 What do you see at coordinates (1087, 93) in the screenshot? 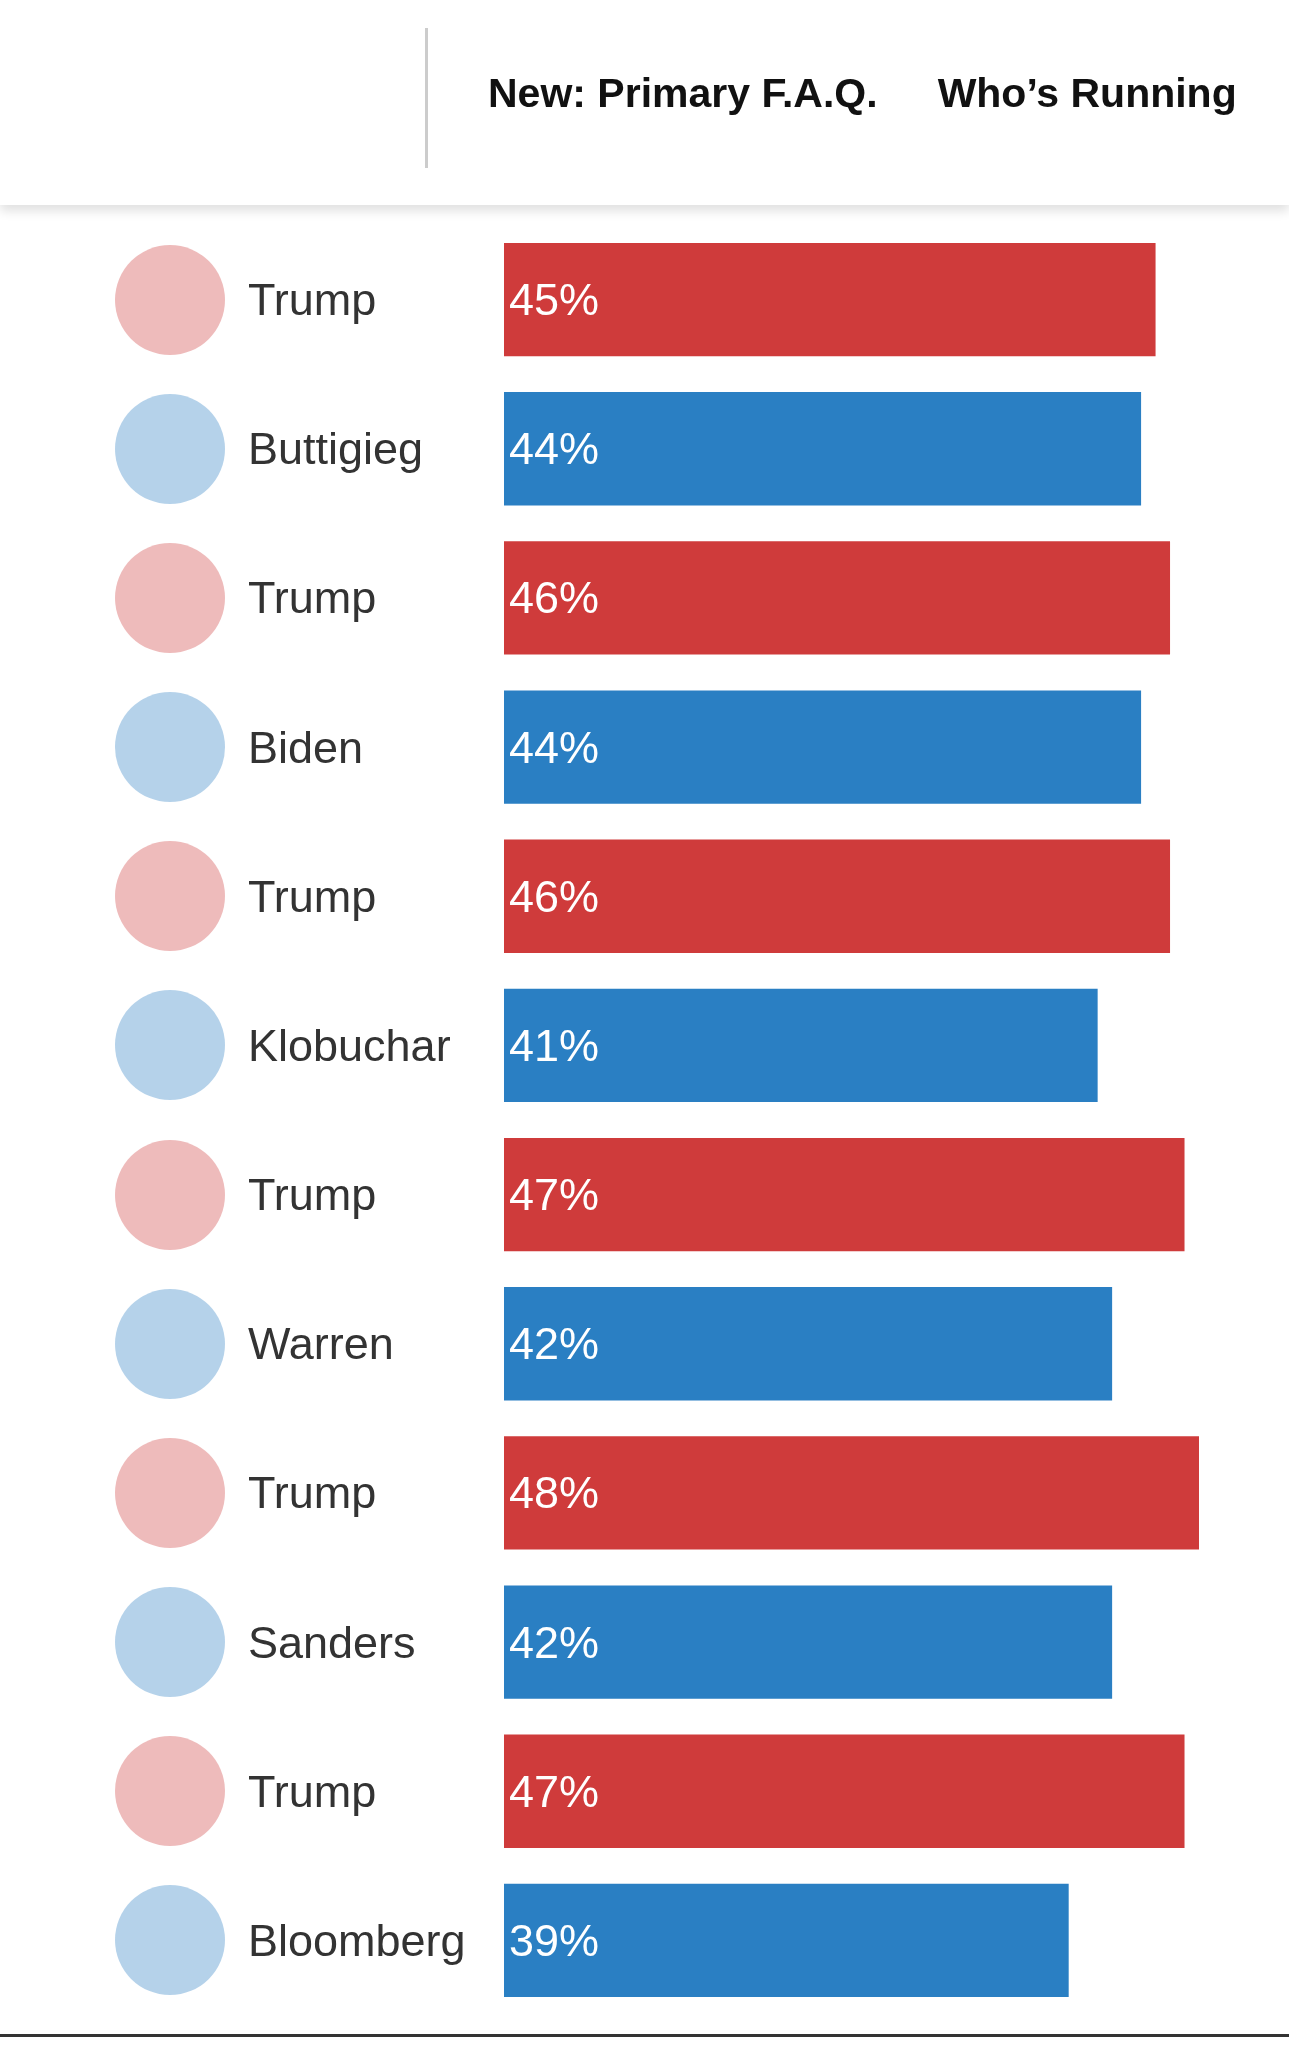
I see `text: Who’s Running` at bounding box center [1087, 93].